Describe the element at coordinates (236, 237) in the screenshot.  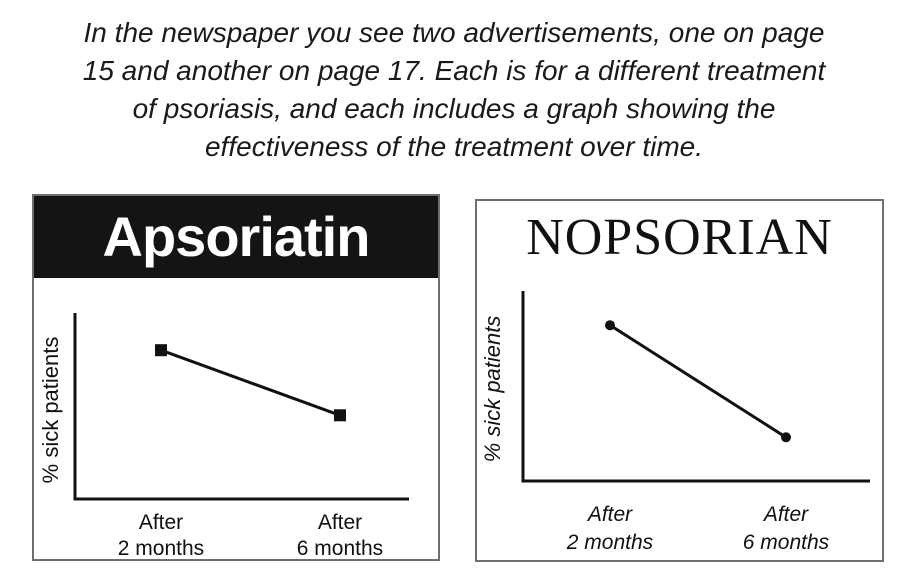
I see `chart-title: Apsoriatin` at that location.